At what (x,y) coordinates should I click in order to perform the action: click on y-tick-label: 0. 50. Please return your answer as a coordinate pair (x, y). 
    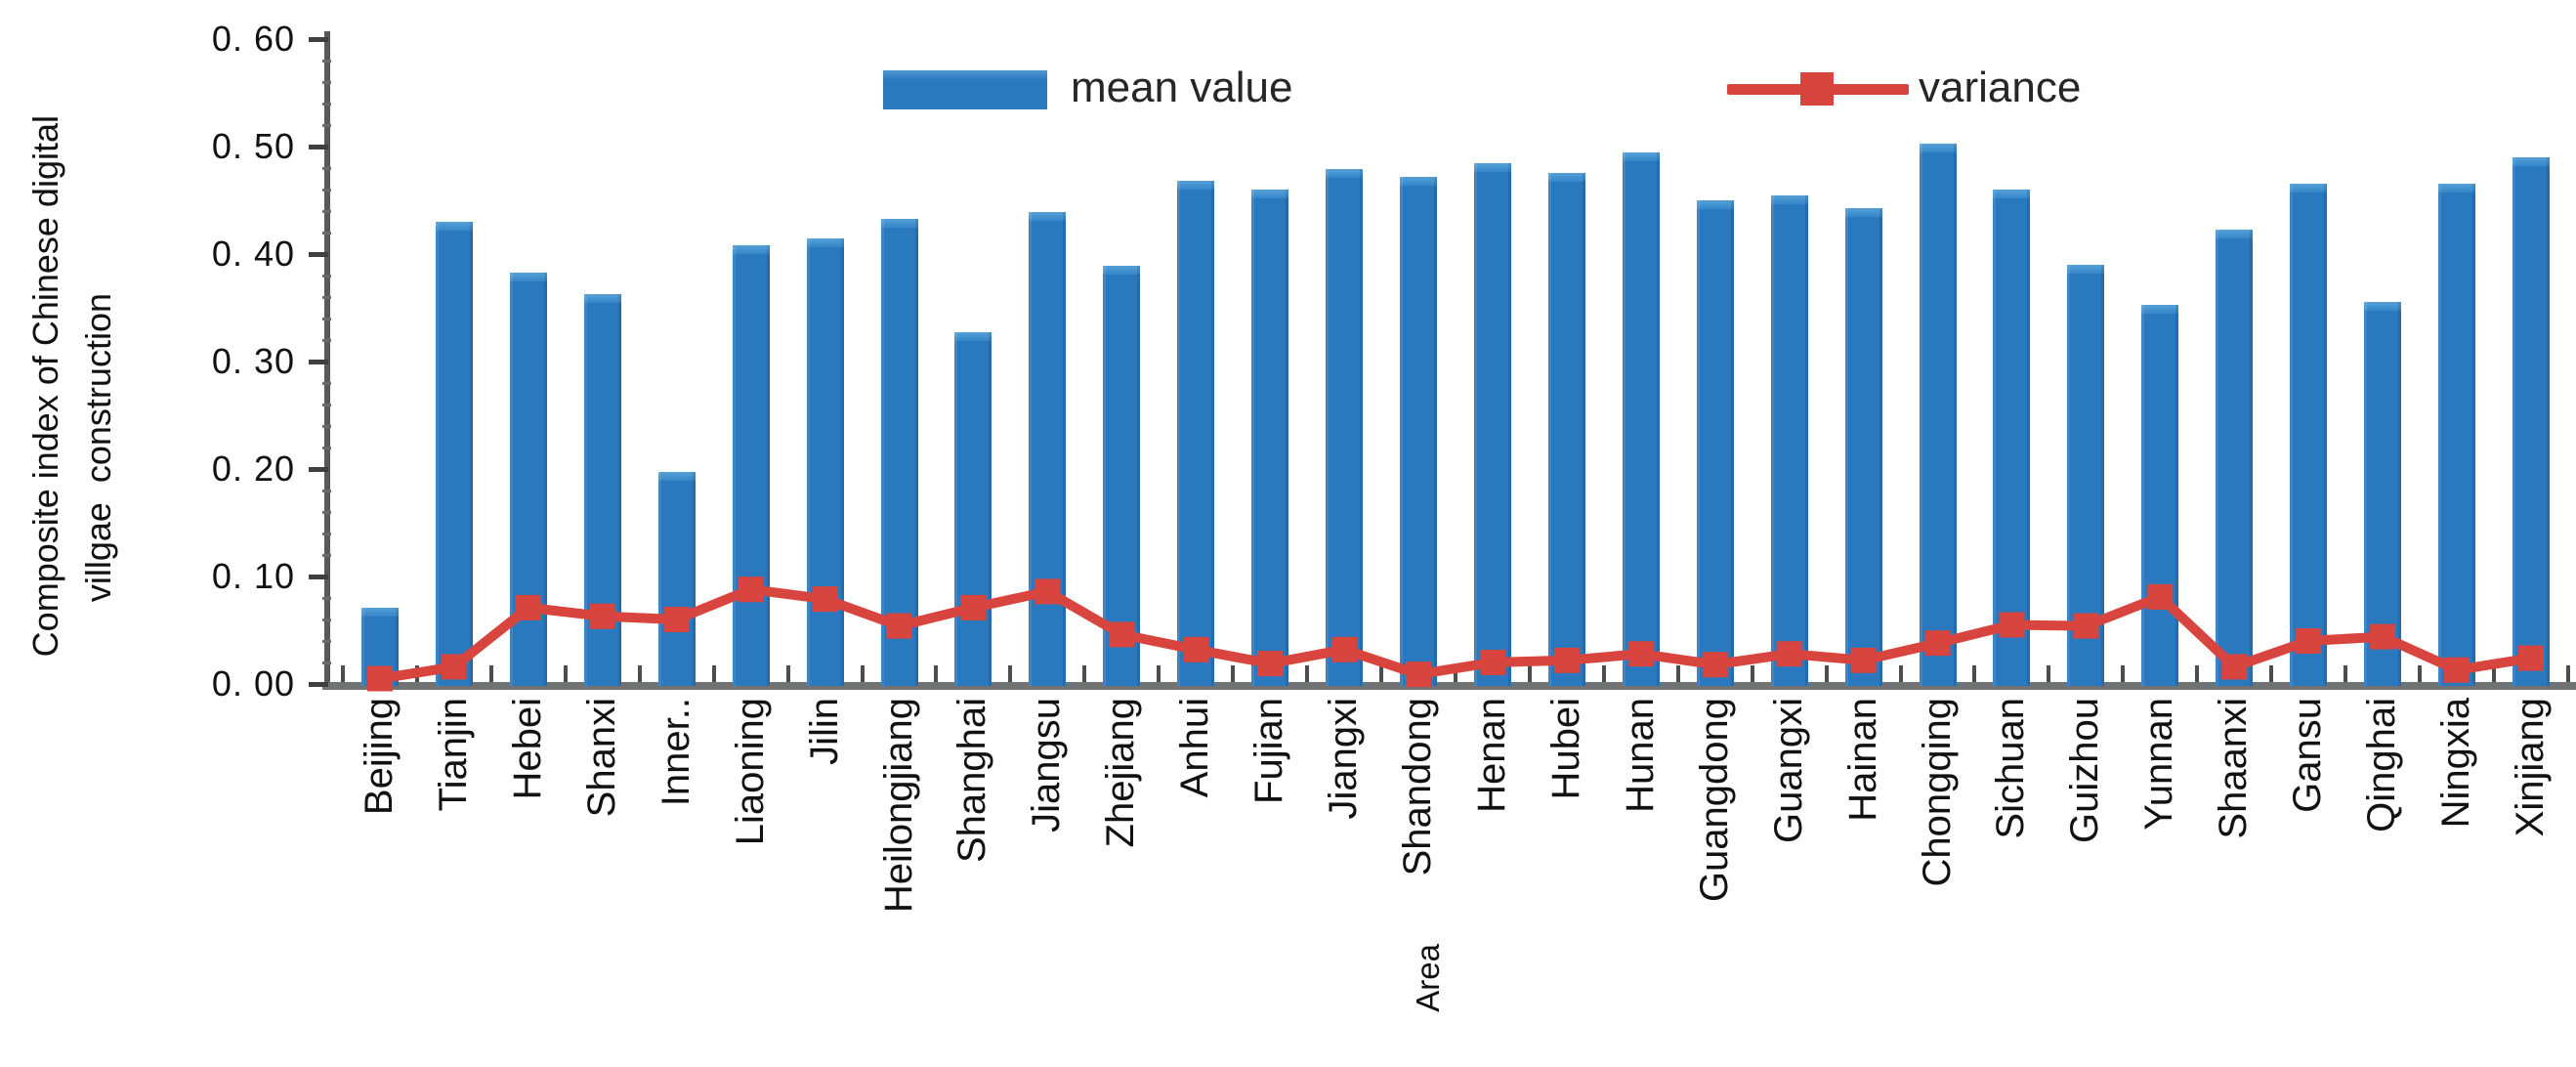
    Looking at the image, I should click on (253, 146).